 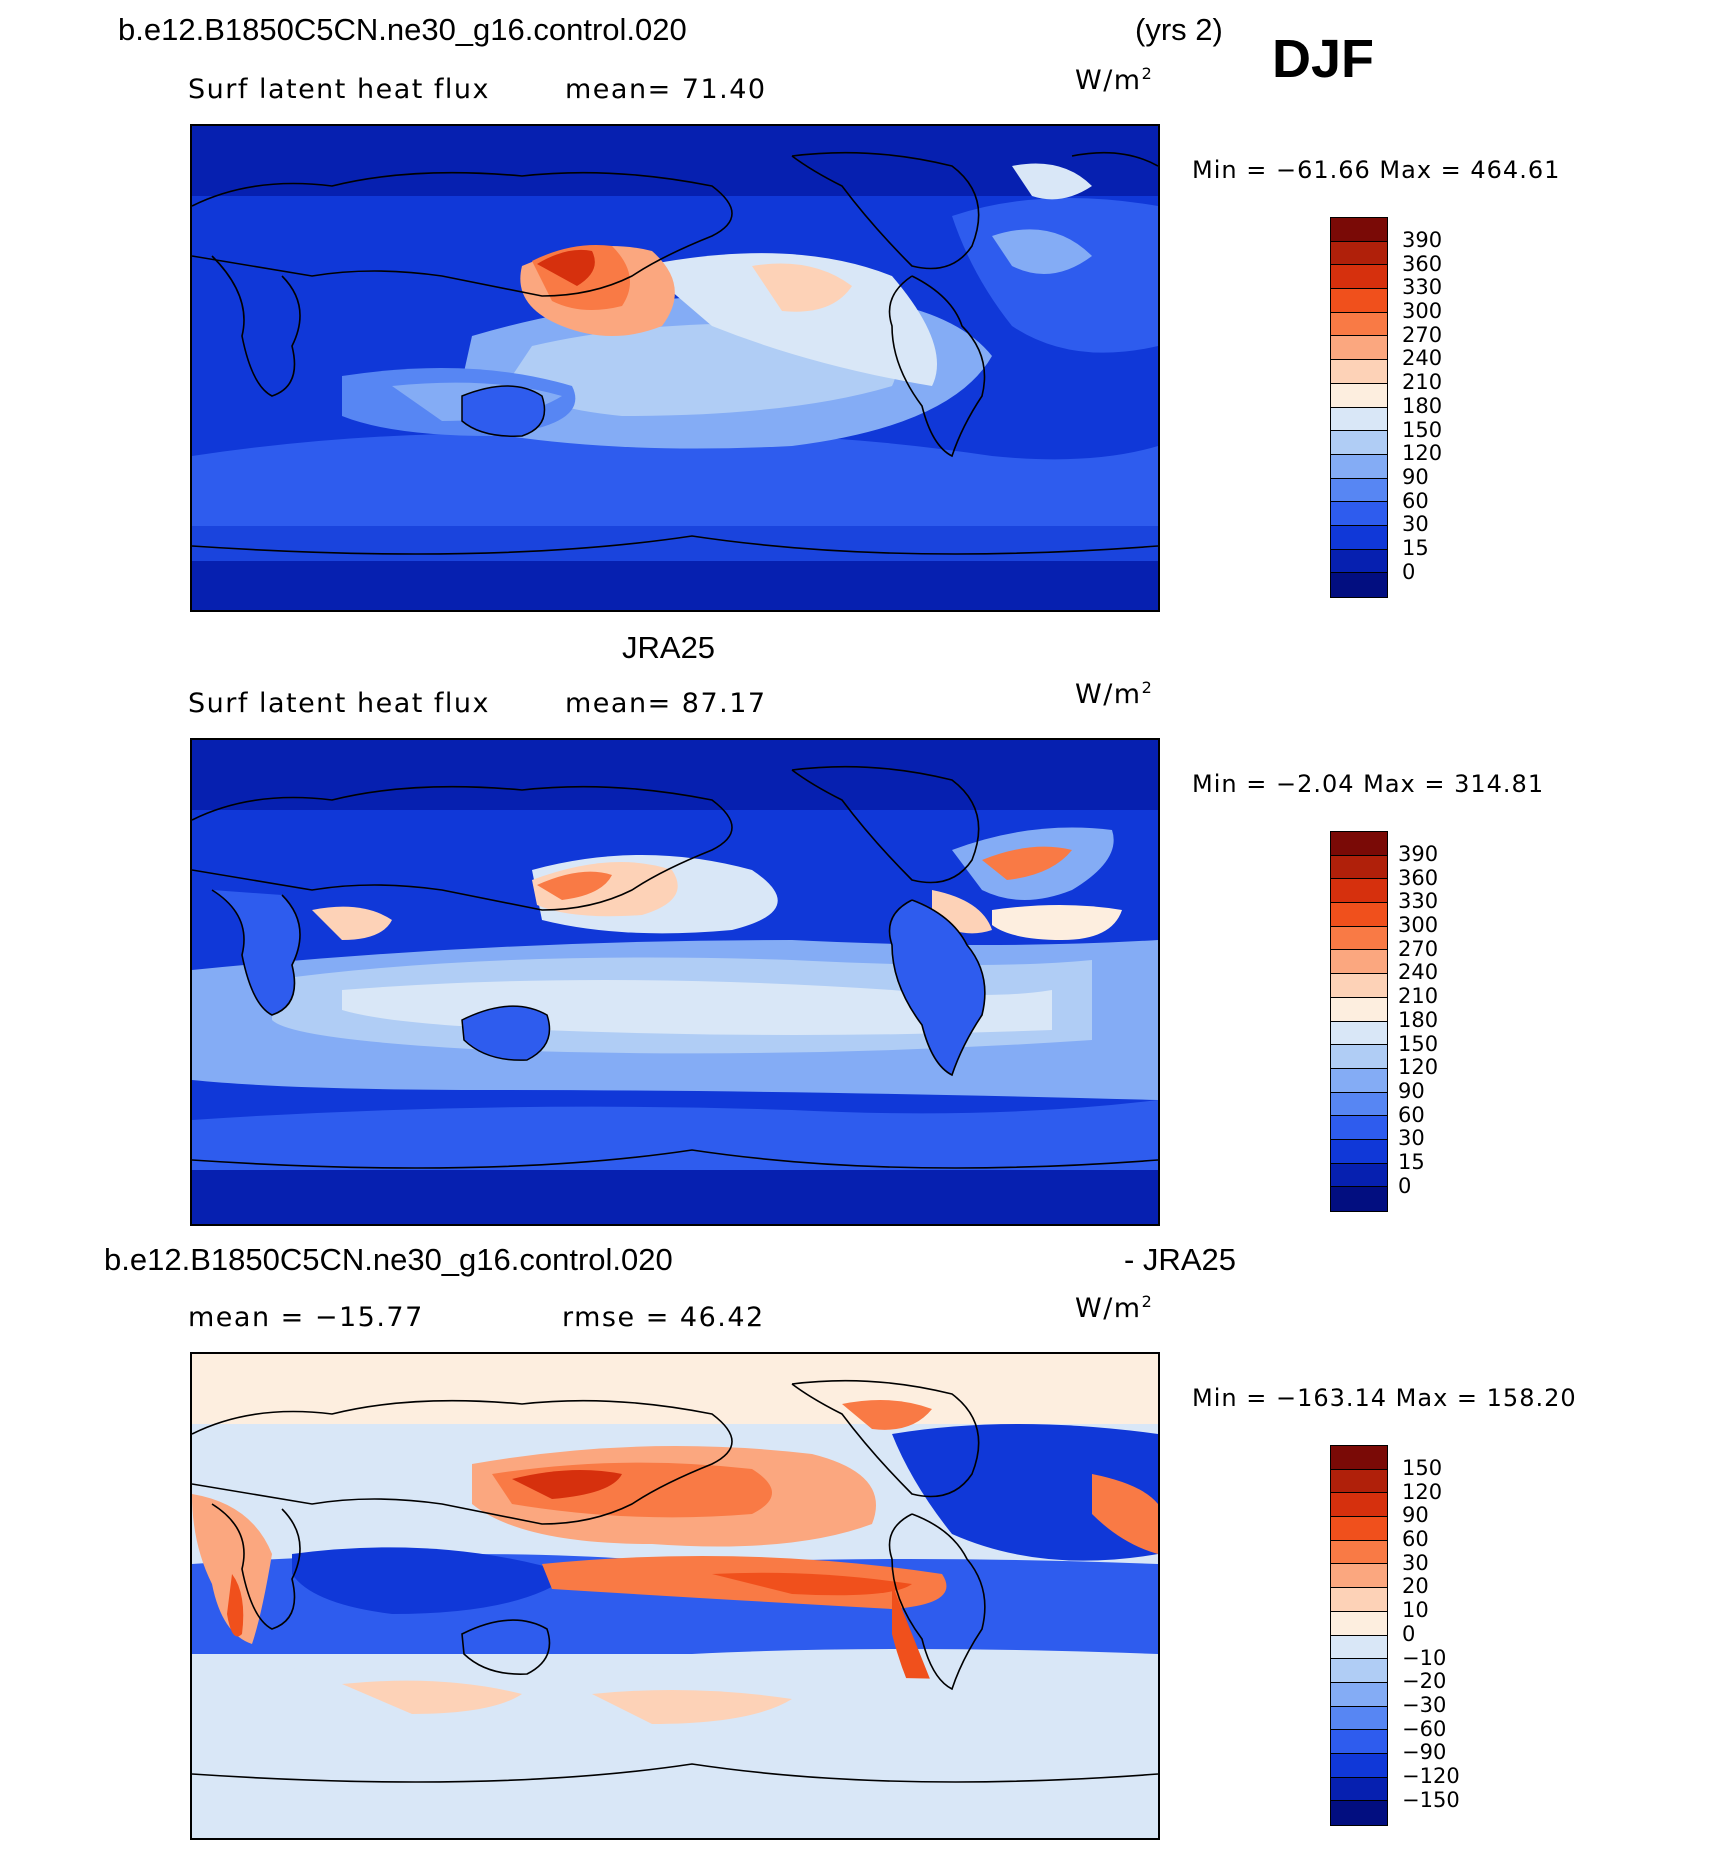 I want to click on panel2-units: W/m2, so click(x=1114, y=694).